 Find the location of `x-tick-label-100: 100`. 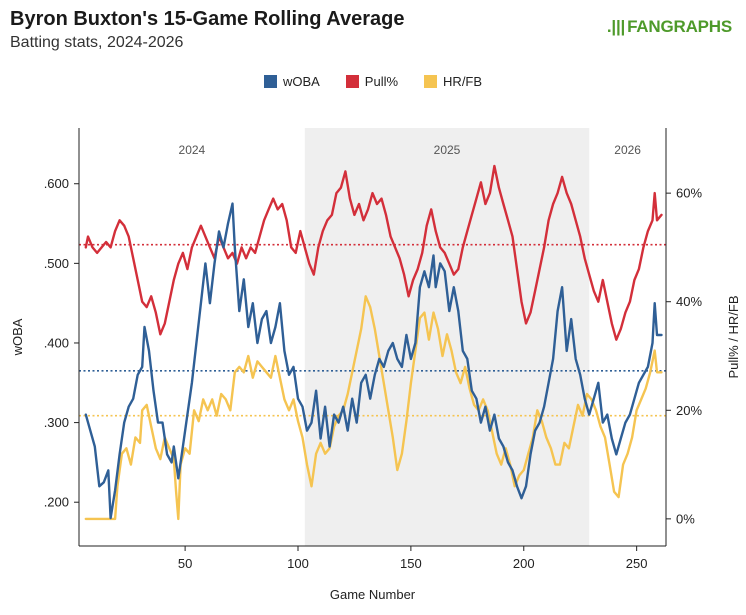

x-tick-label-100: 100 is located at coordinates (298, 563).